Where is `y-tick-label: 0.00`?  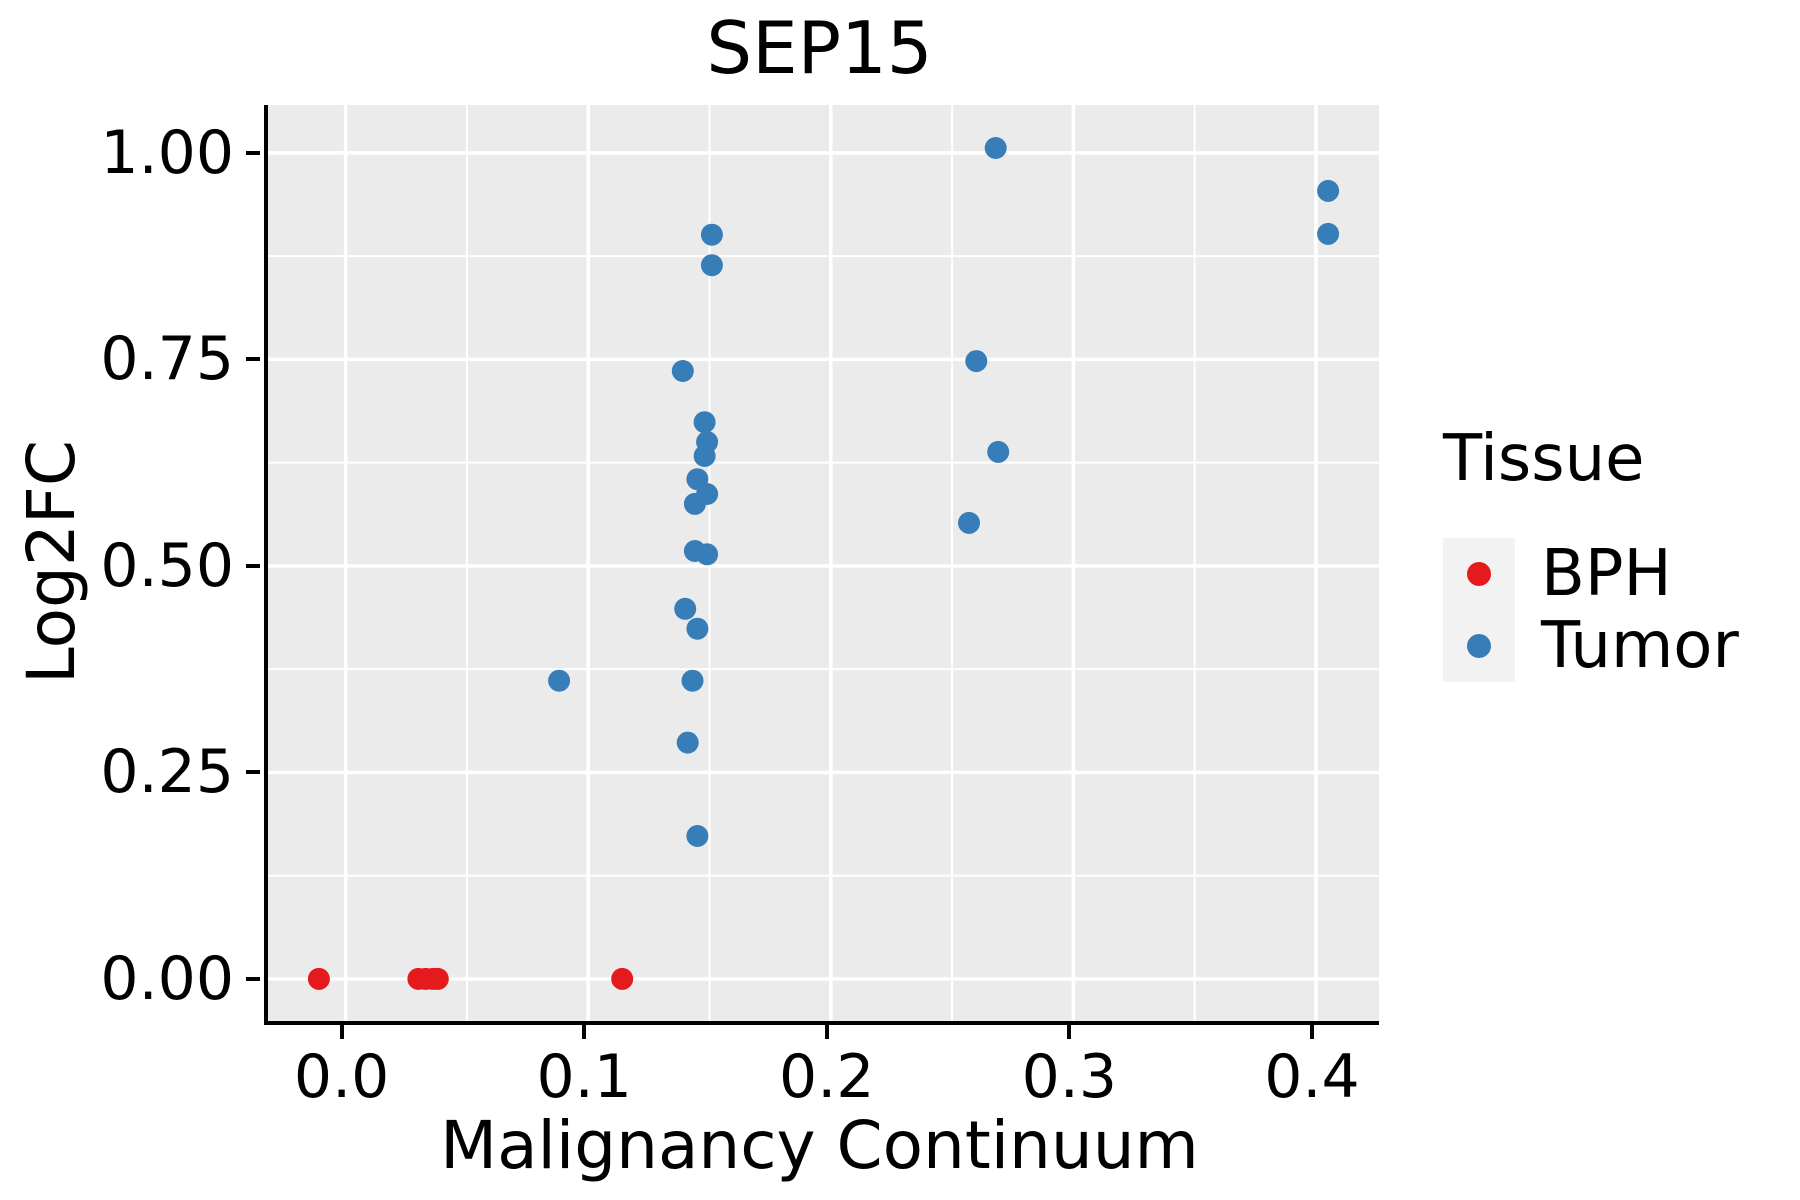
y-tick-label: 0.00 is located at coordinates (167, 978).